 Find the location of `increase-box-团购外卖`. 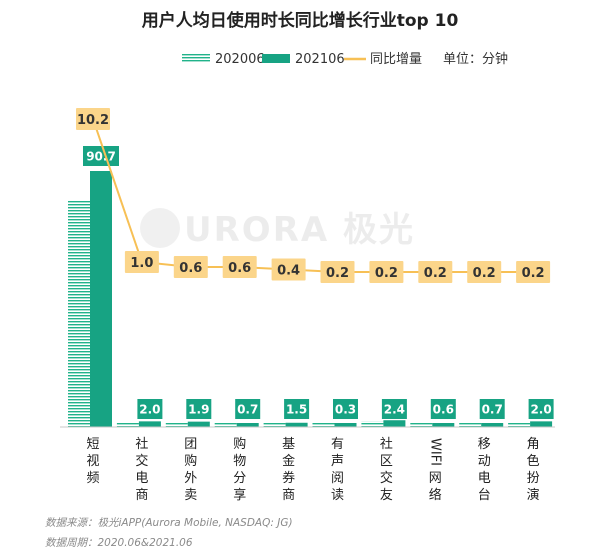

increase-box-团购外卖 is located at coordinates (190, 267).